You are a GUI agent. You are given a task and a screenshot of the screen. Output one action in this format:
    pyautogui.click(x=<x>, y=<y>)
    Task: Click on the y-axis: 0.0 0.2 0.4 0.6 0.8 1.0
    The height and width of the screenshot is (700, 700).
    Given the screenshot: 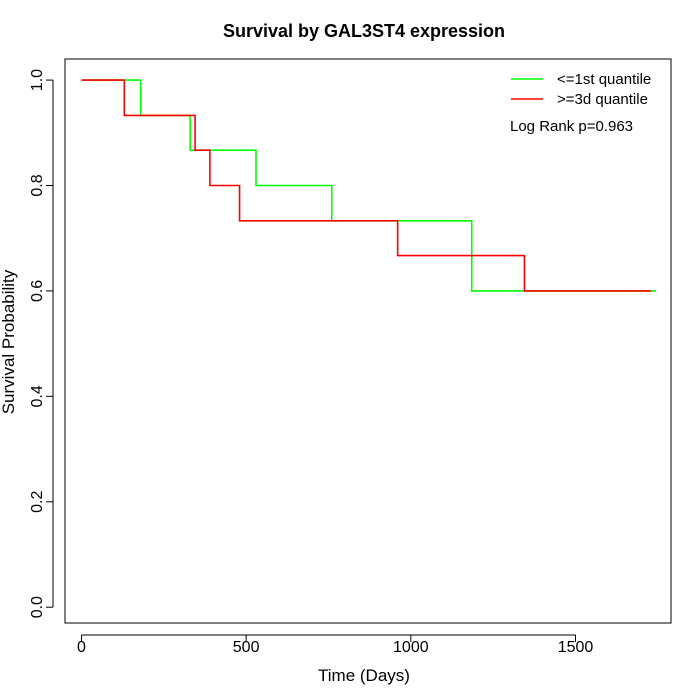 What is the action you would take?
    pyautogui.click(x=41, y=343)
    